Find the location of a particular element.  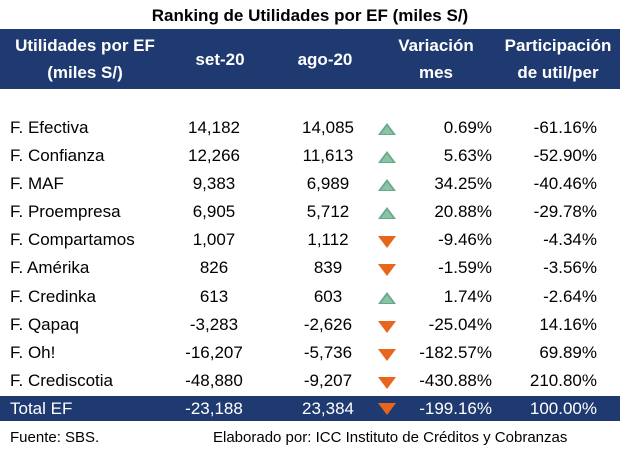

total-participation: 100.00% is located at coordinates (563, 408).